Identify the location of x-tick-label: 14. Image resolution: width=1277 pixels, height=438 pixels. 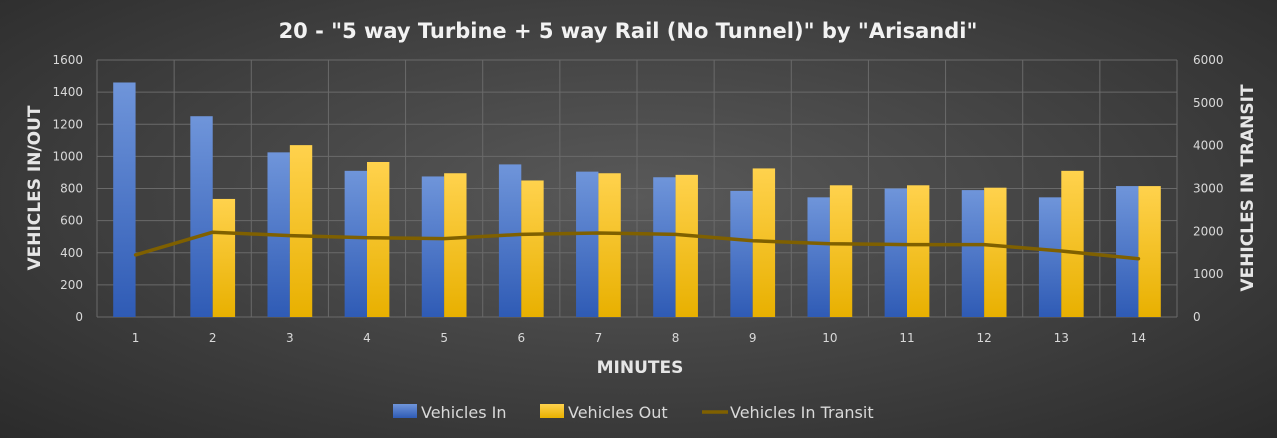
(1138, 338).